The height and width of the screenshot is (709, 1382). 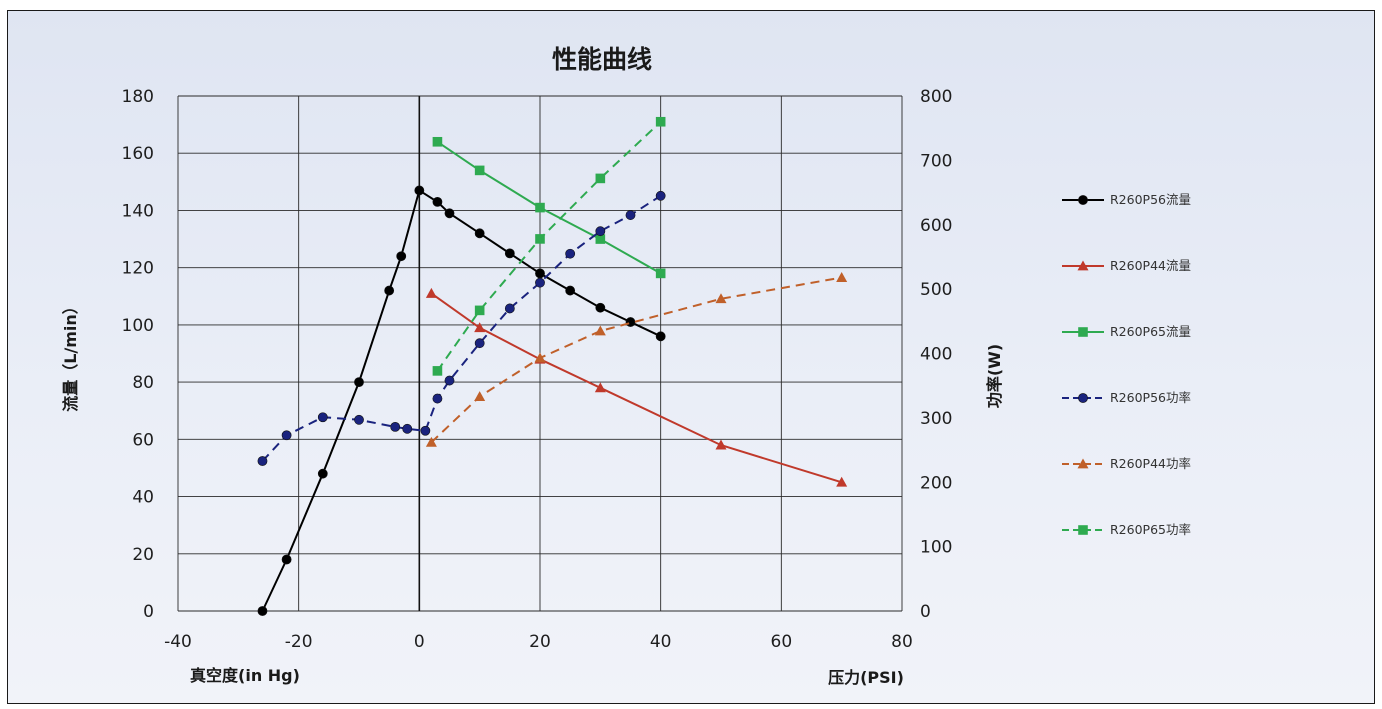 What do you see at coordinates (936, 548) in the screenshot?
I see `y-right-tick-label: 100` at bounding box center [936, 548].